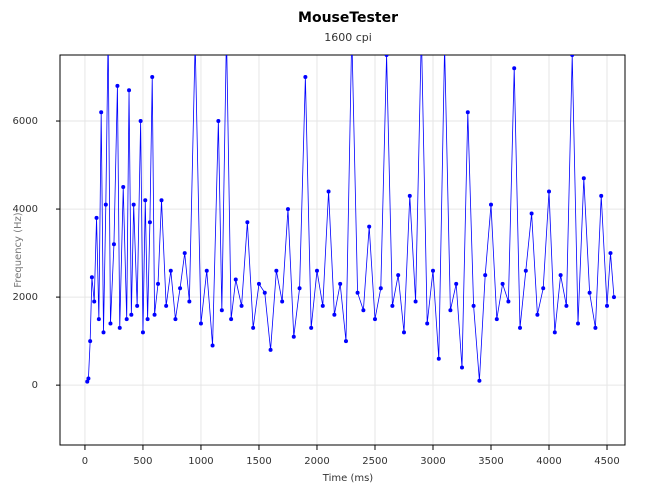  Describe the element at coordinates (25, 209) in the screenshot. I see `y-tick-label: 4000` at that location.